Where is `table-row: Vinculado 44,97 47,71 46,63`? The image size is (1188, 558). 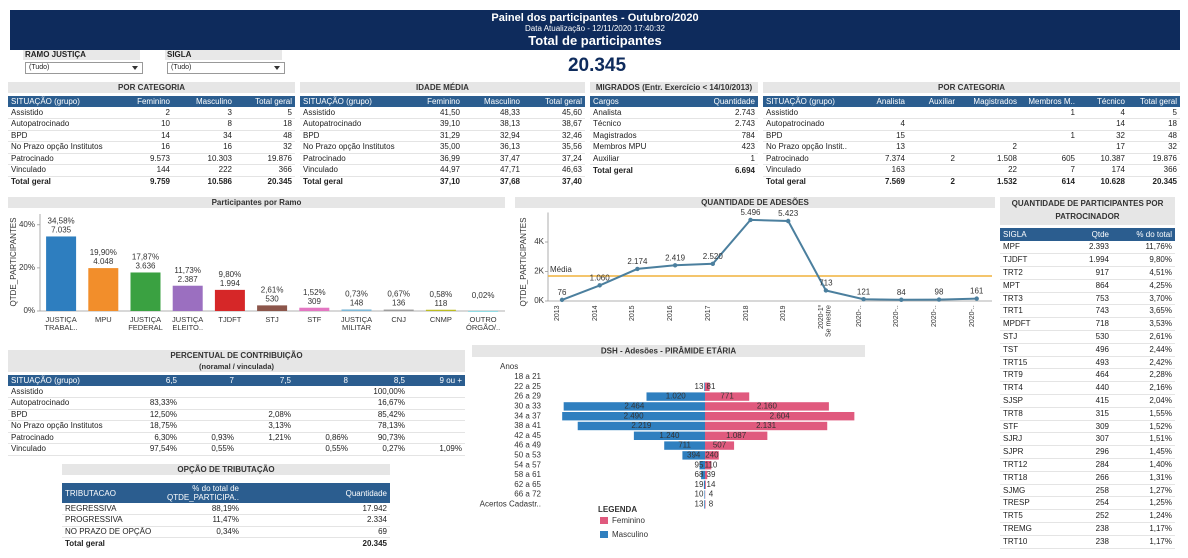
table-row: Vinculado 44,97 47,71 46,63 is located at coordinates (442, 170).